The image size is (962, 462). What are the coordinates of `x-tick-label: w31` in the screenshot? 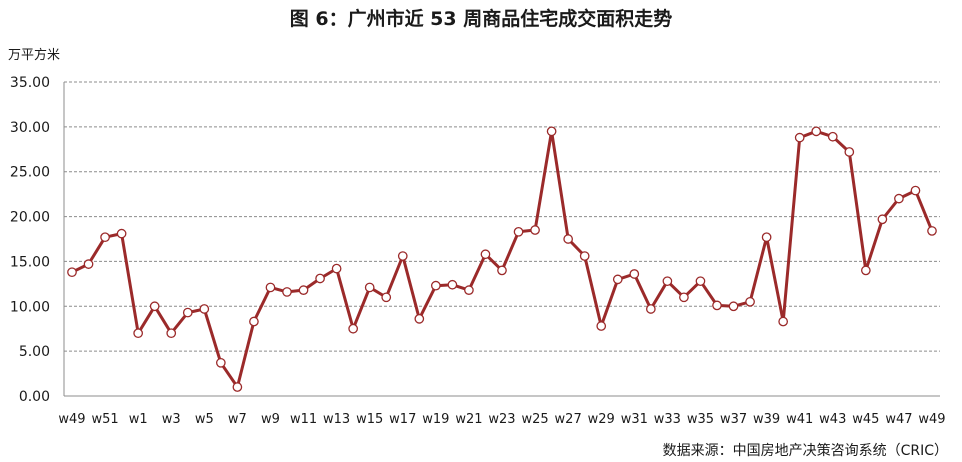 It's located at (634, 419).